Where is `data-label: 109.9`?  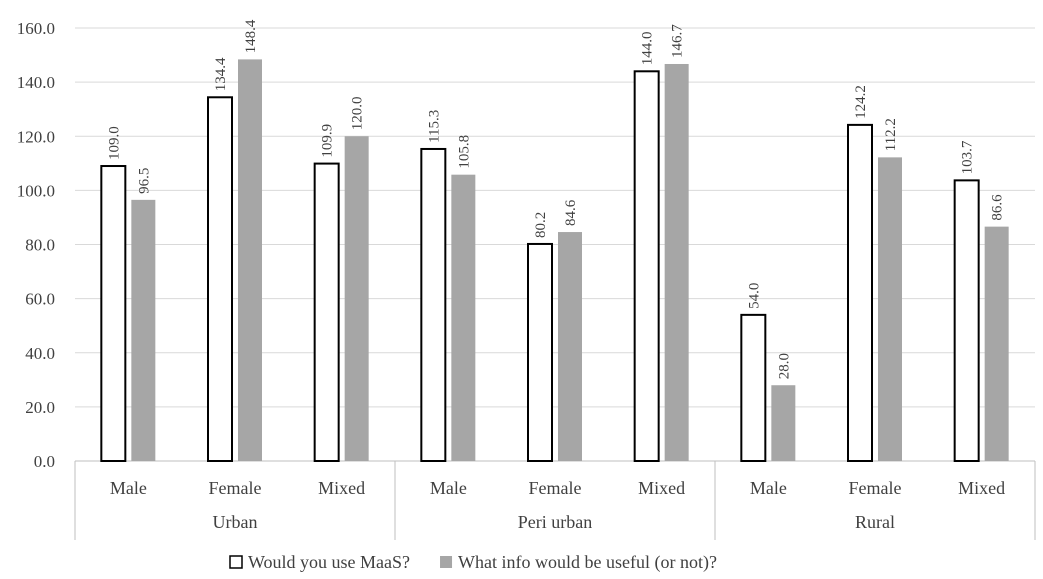
data-label: 109.9 is located at coordinates (328, 141).